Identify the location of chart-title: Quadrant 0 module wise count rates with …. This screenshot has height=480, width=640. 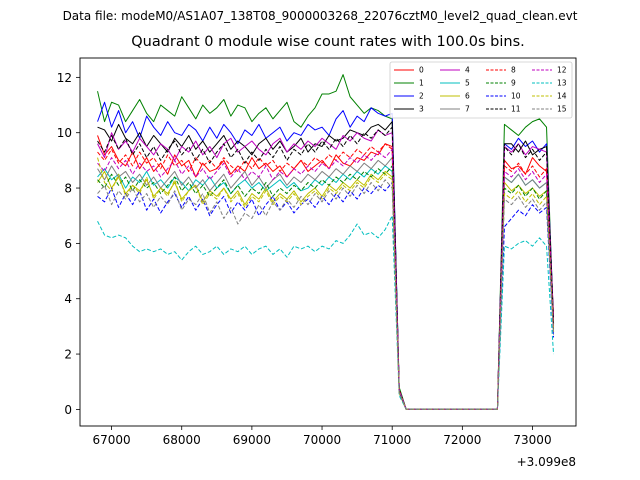
(328, 42).